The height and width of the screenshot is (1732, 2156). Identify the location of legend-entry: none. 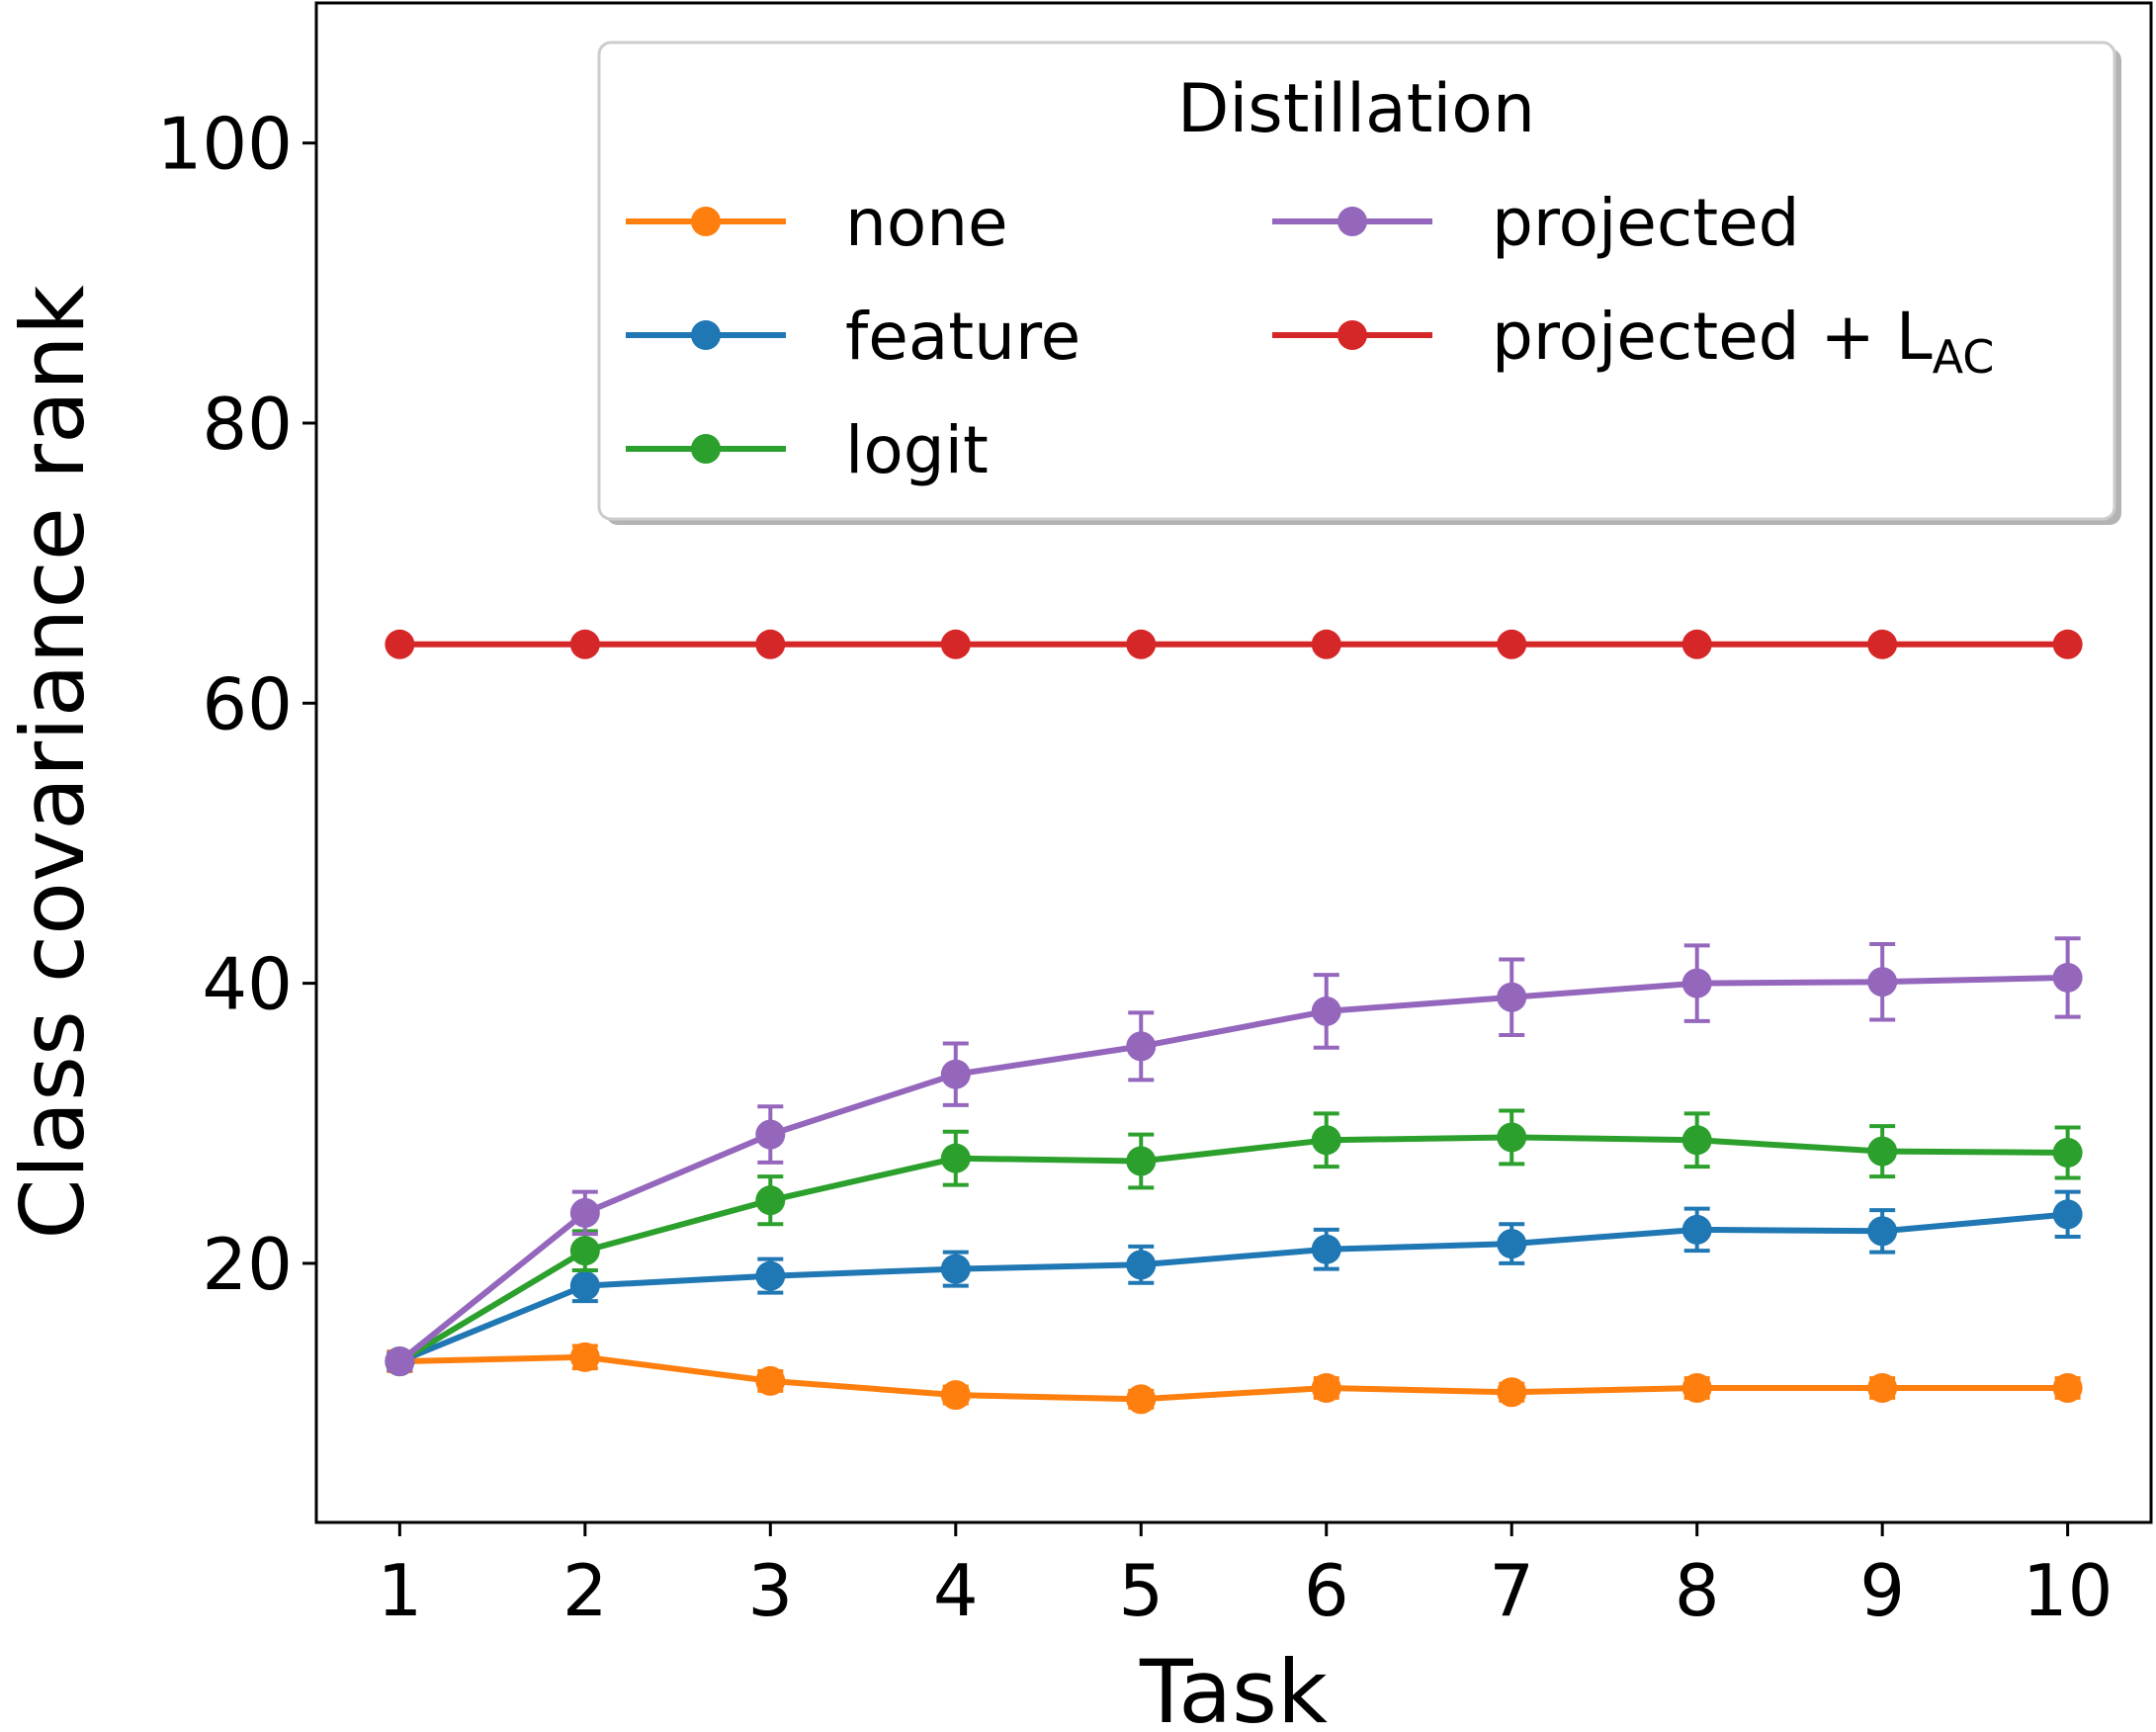
(817, 223).